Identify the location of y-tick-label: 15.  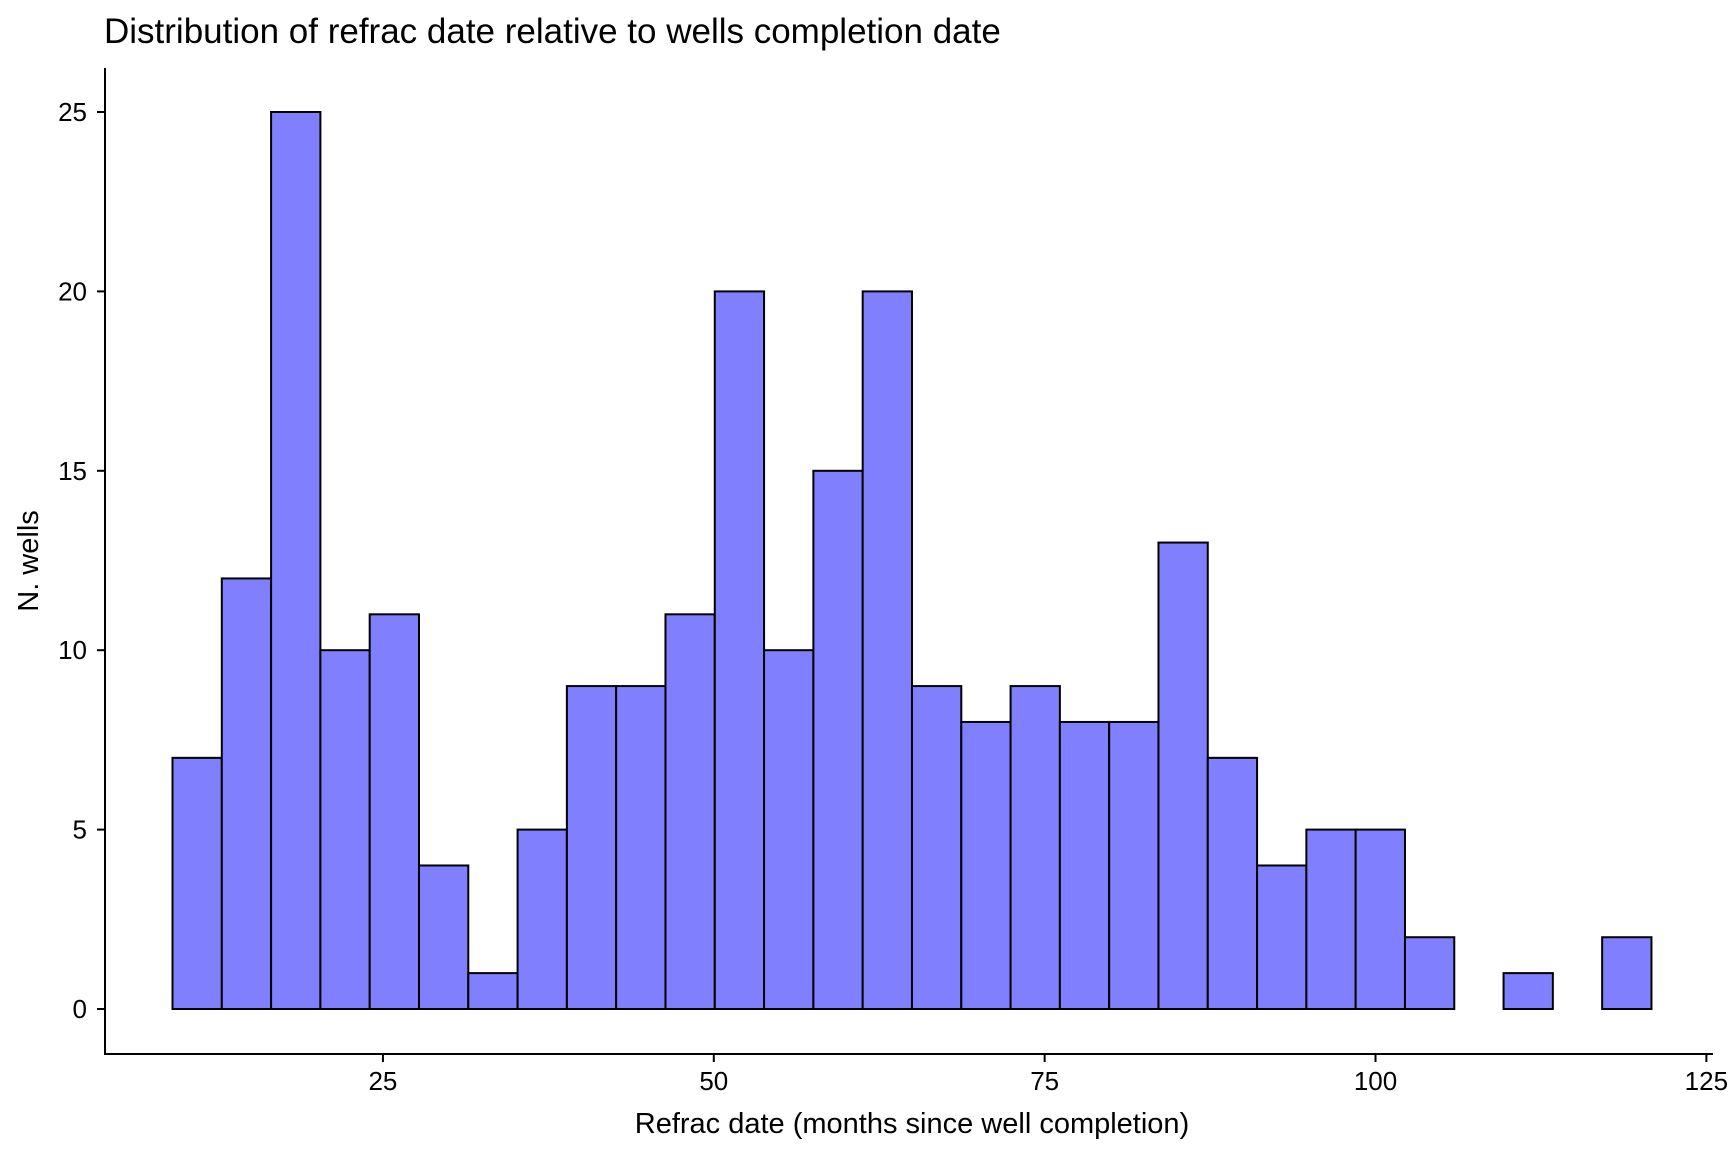
(72, 471).